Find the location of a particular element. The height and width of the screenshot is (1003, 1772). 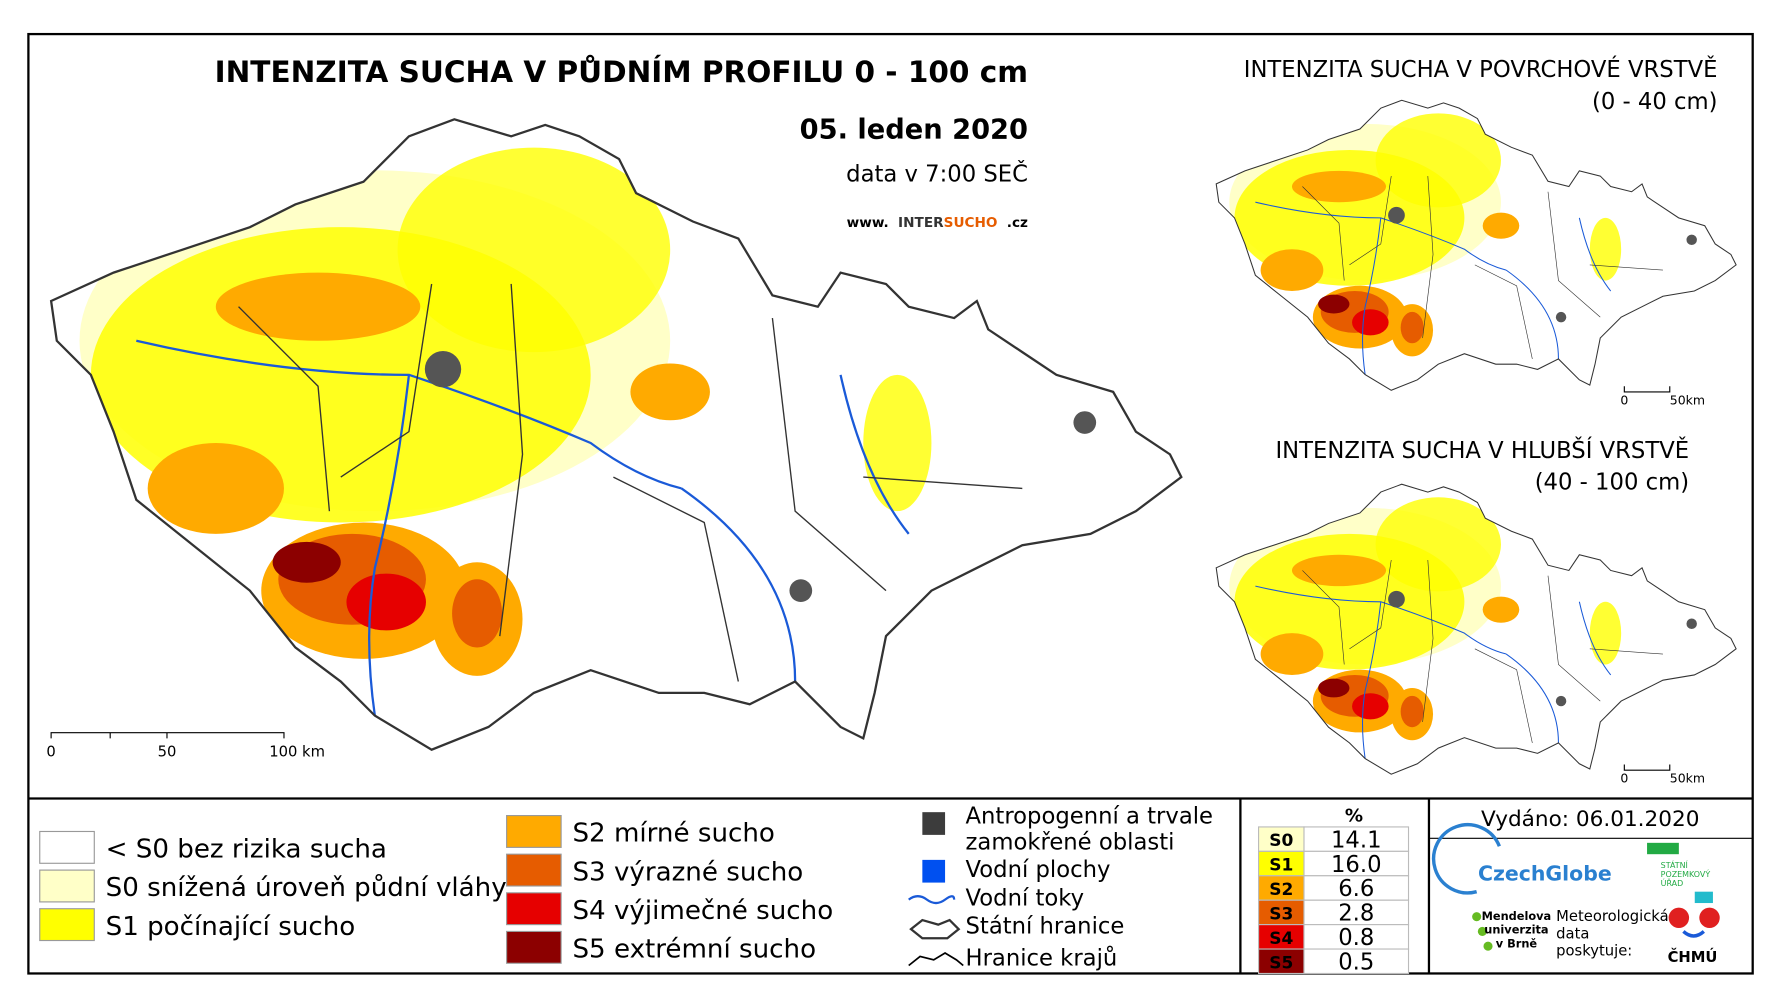

inset-title: INTENZITA SUCHA V POVRCHOVÉ VRSTVĚ is located at coordinates (1481, 69).